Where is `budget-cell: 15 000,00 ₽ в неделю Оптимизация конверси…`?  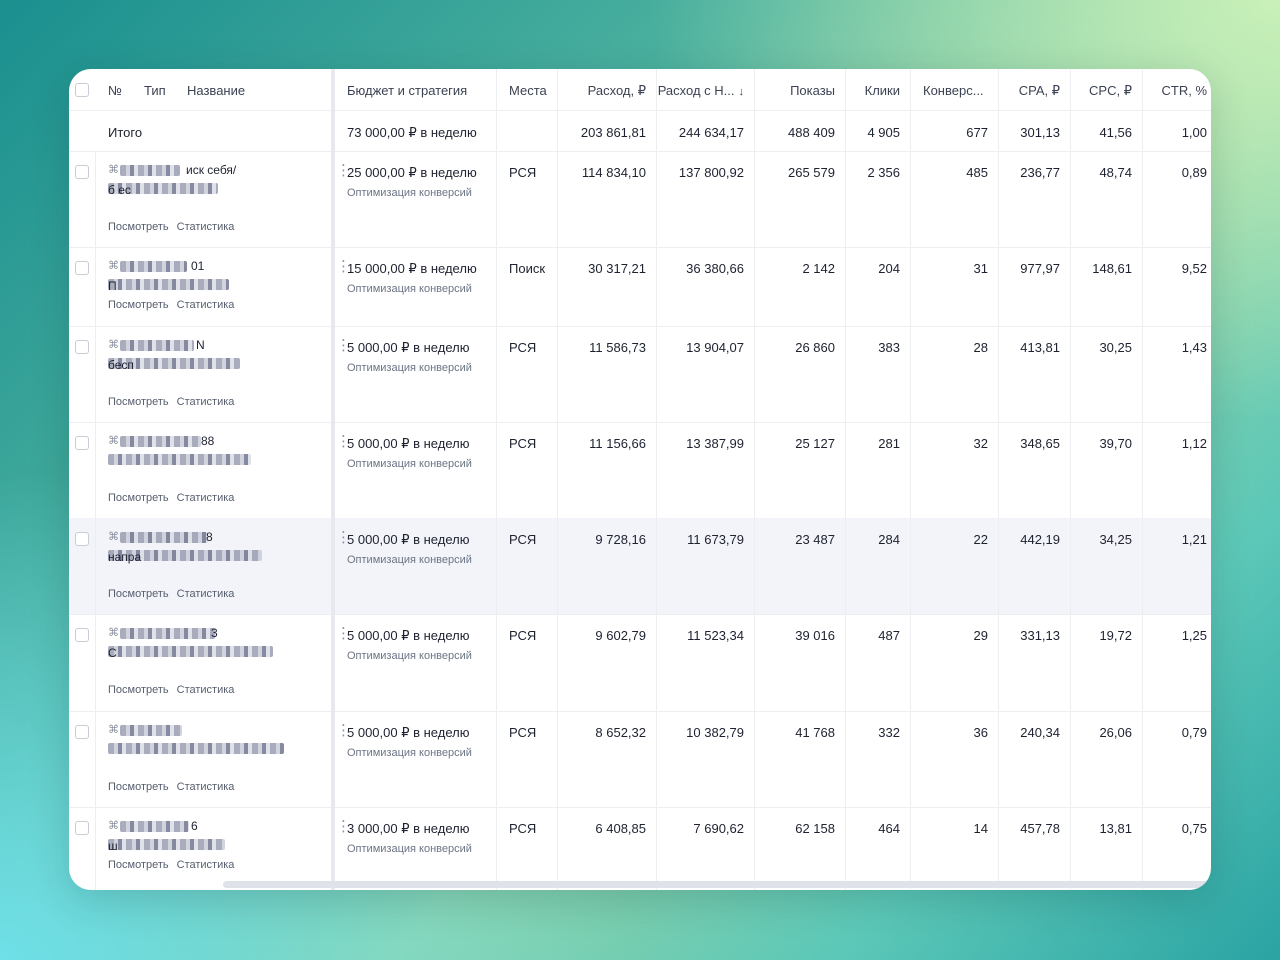 budget-cell: 15 000,00 ₽ в неделю Оптимизация конверси… is located at coordinates (416, 286).